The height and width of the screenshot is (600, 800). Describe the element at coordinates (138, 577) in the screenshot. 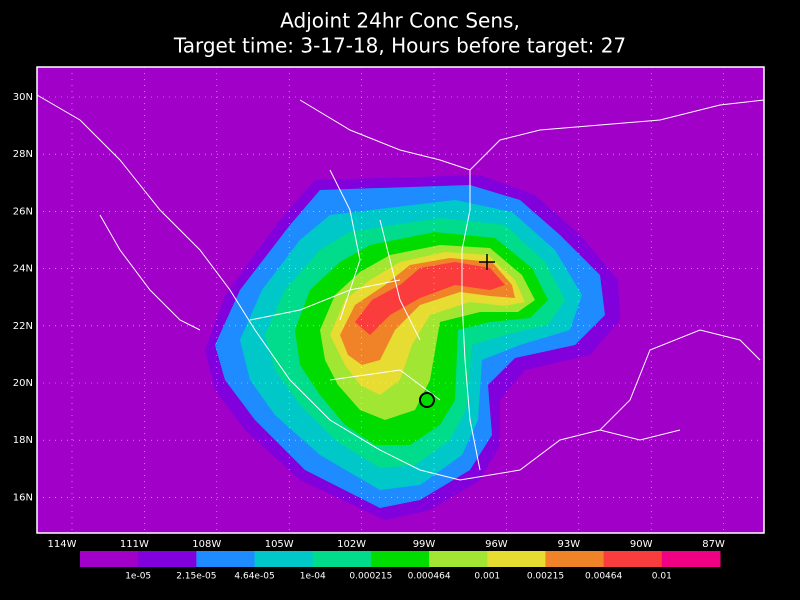

I see `colorbar-label: 1e-05` at that location.